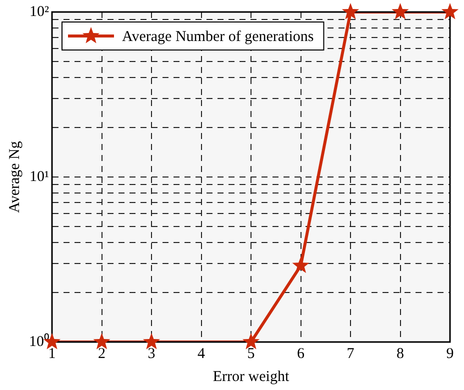 This screenshot has height=390, width=464. Describe the element at coordinates (40, 12) in the screenshot. I see `y-tick-label: 10²` at that location.